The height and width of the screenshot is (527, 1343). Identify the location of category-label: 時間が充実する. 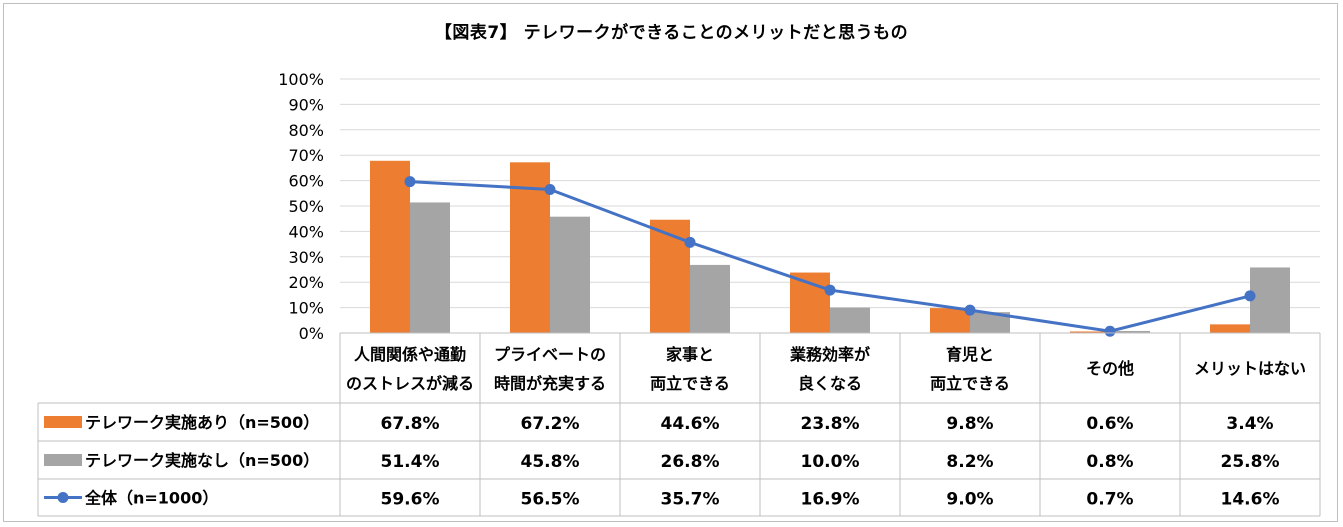
(550, 383).